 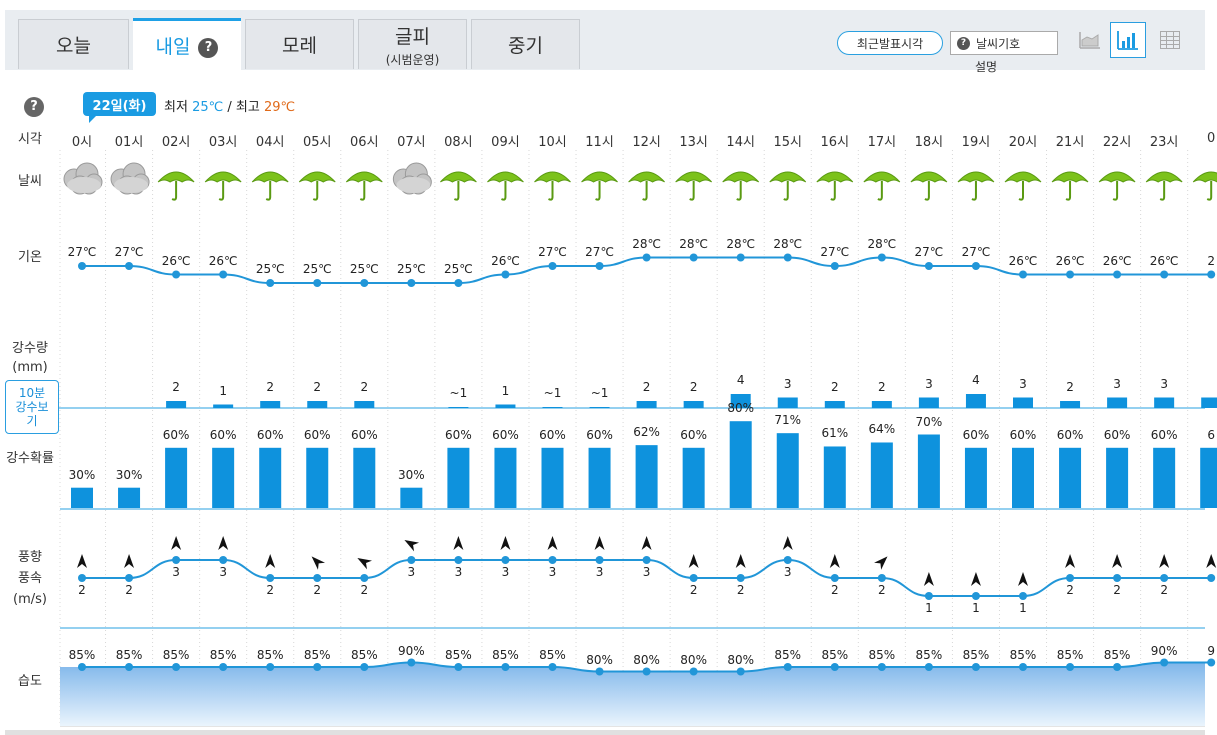 I want to click on cloud-body, so click(x=84, y=185).